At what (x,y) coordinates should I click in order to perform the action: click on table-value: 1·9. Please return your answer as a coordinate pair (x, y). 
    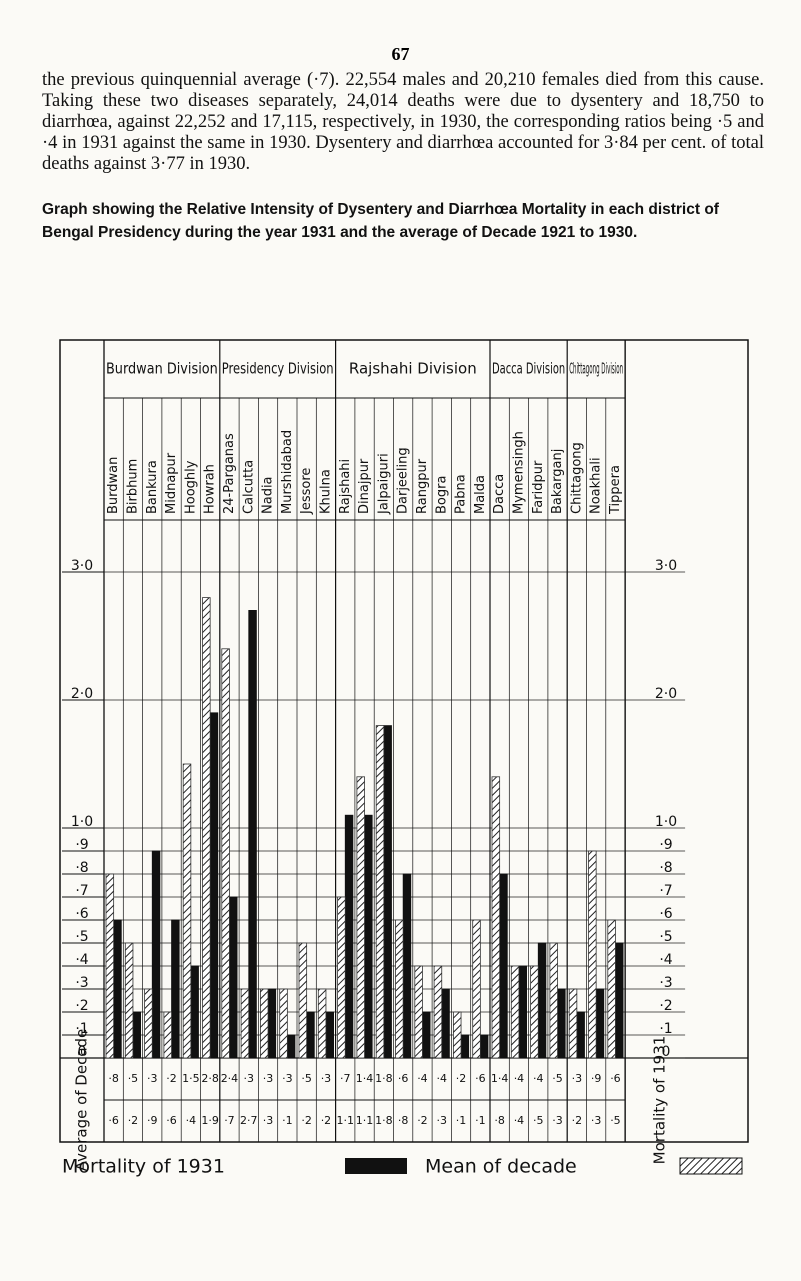
    Looking at the image, I should click on (210, 1120).